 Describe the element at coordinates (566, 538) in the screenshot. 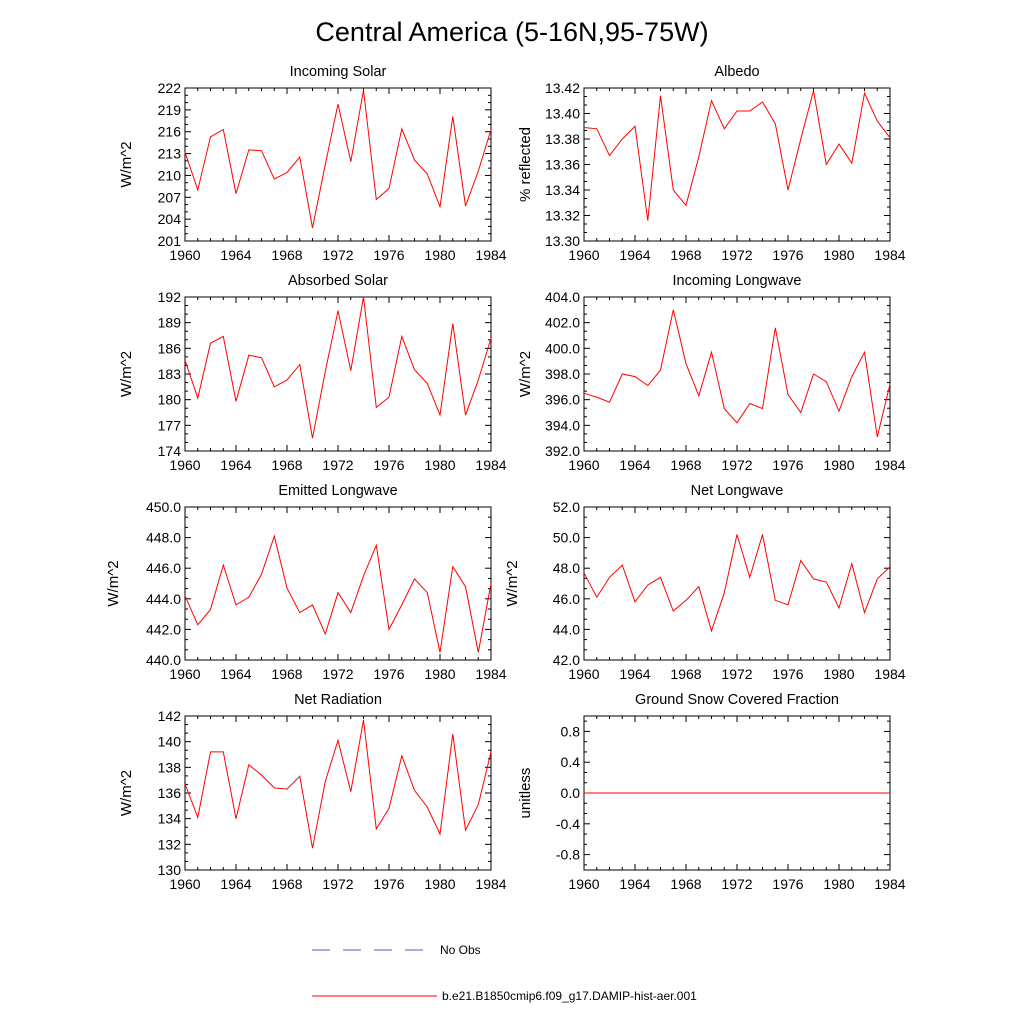

I see `y-tick-label: 50.0` at that location.